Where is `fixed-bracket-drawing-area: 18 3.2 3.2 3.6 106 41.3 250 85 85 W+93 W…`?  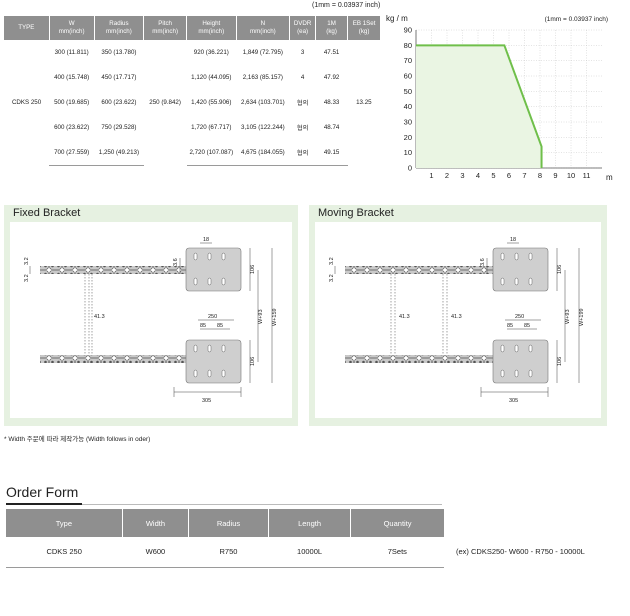
fixed-bracket-drawing-area: 18 3.2 3.2 3.6 106 41.3 250 85 85 W+93 W… is located at coordinates (151, 320).